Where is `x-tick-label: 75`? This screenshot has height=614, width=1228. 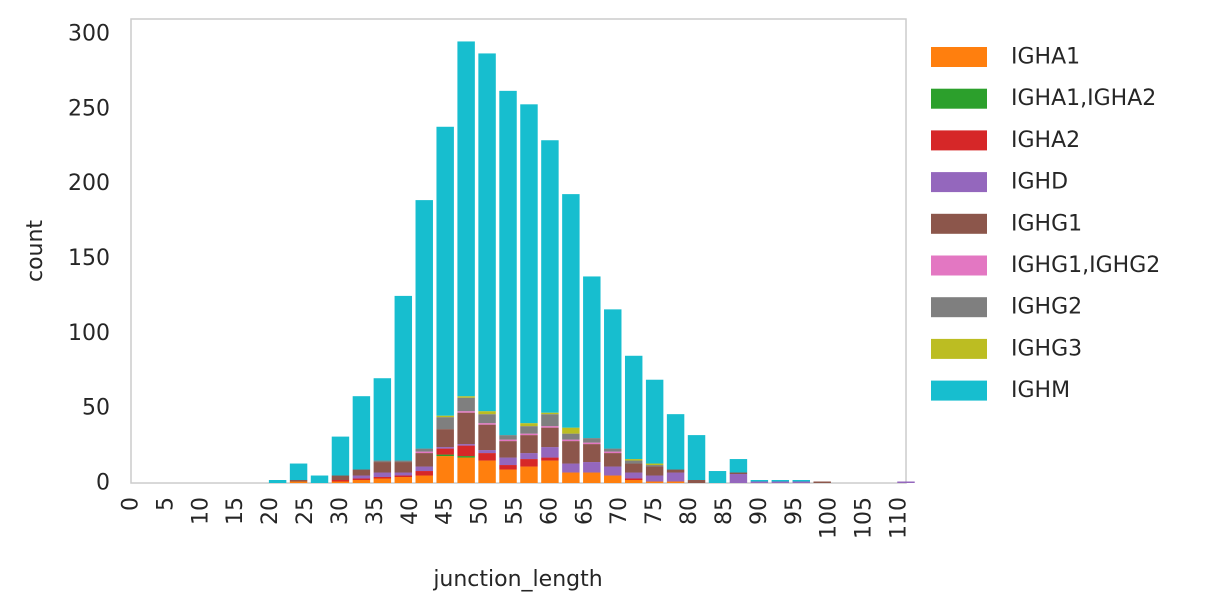
x-tick-label: 75 is located at coordinates (654, 511).